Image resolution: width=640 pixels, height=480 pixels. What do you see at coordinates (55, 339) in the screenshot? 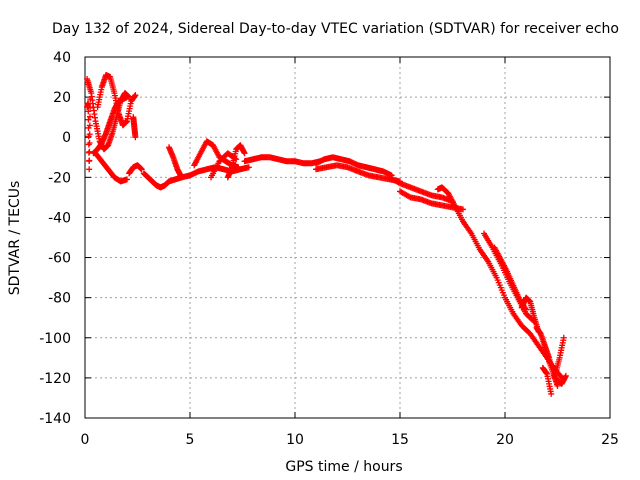
I see `y-tick-label: -100` at bounding box center [55, 339].